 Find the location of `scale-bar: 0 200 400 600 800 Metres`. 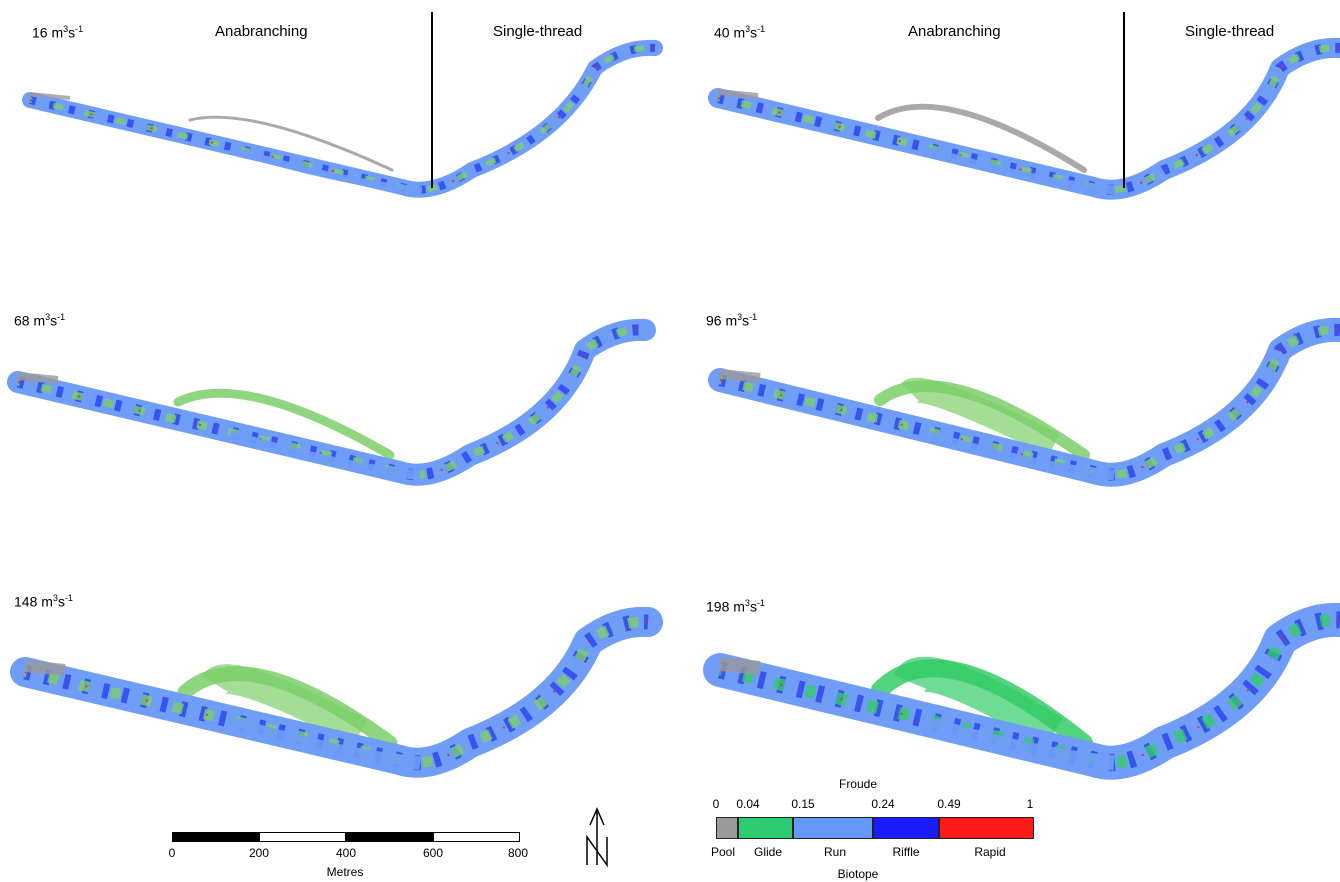

scale-bar: 0 200 400 600 800 Metres is located at coordinates (348, 855).